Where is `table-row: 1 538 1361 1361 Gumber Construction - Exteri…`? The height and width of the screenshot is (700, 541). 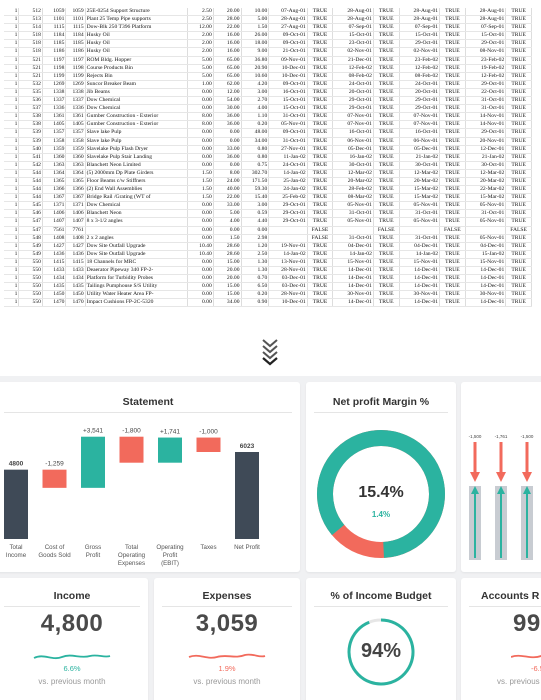
table-row: 1 538 1361 1361 Gumber Construction - Exteri… is located at coordinates (268, 117).